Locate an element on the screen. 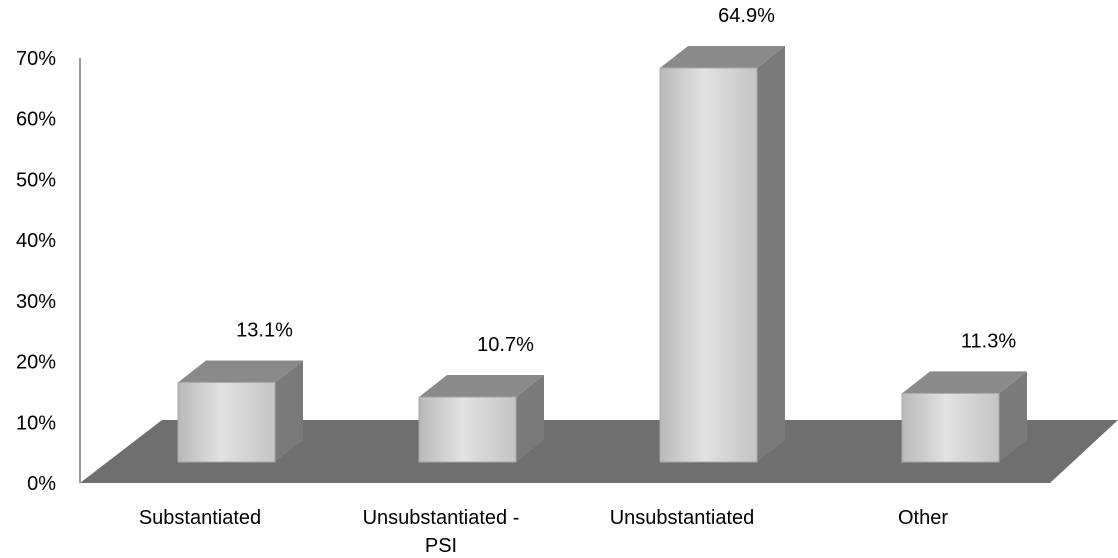  y-tick-label: 70% is located at coordinates (36, 59).